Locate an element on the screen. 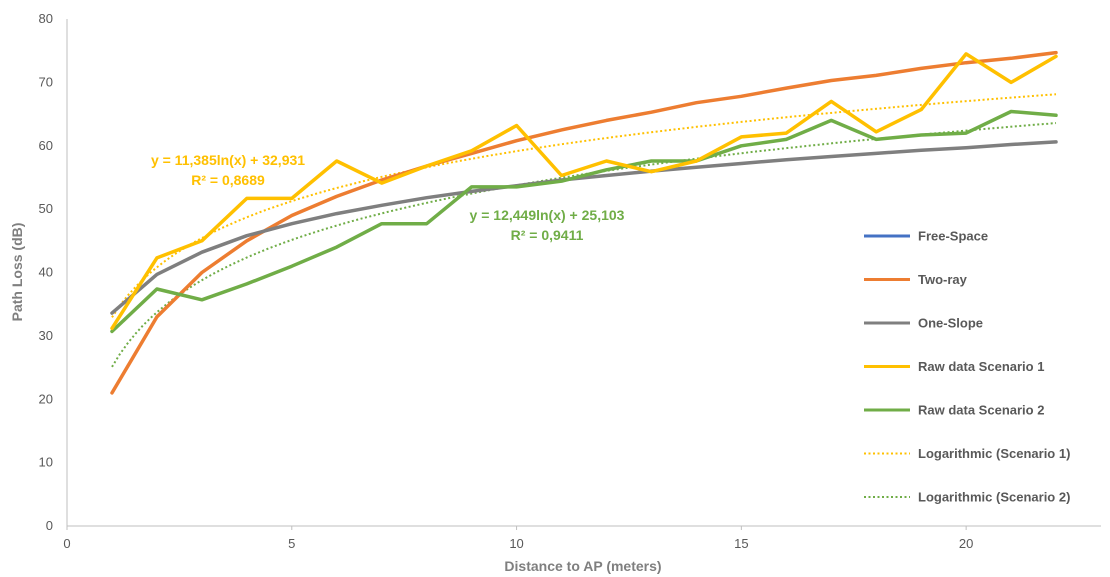 The image size is (1110, 577). trendline-r2-scenario-1: R² = 0,8689 is located at coordinates (228, 180).